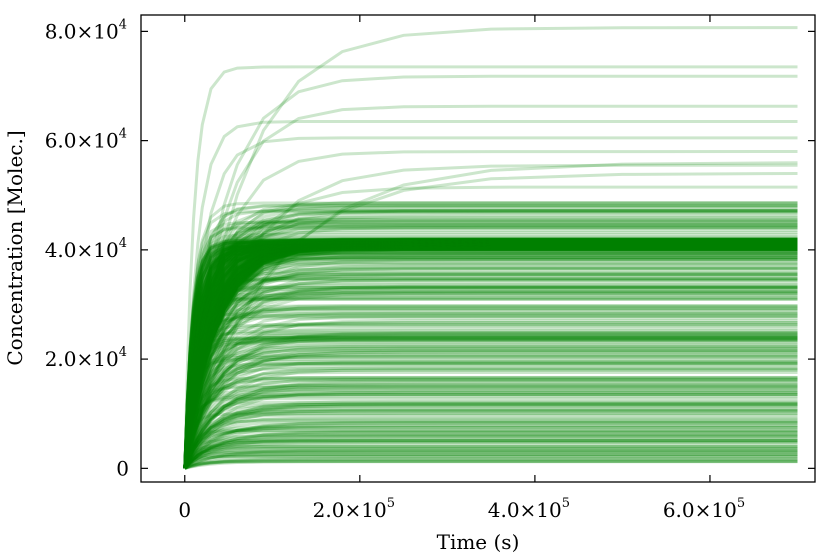 This screenshot has height=554, width=830. What do you see at coordinates (15, 247) in the screenshot?
I see `y-axis-label: Concentration [Molec.]` at bounding box center [15, 247].